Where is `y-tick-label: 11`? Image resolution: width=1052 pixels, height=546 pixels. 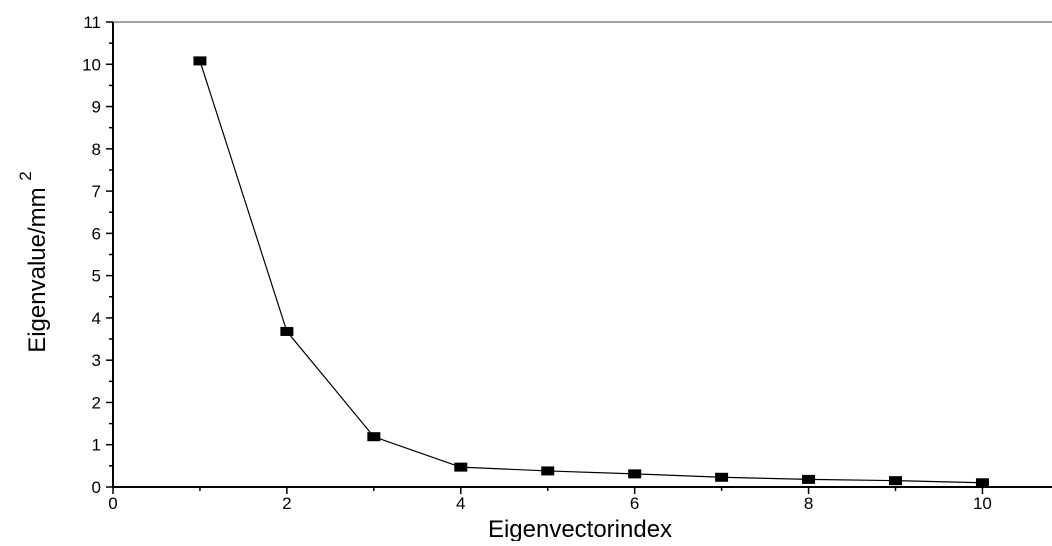
y-tick-label: 11 is located at coordinates (92, 22).